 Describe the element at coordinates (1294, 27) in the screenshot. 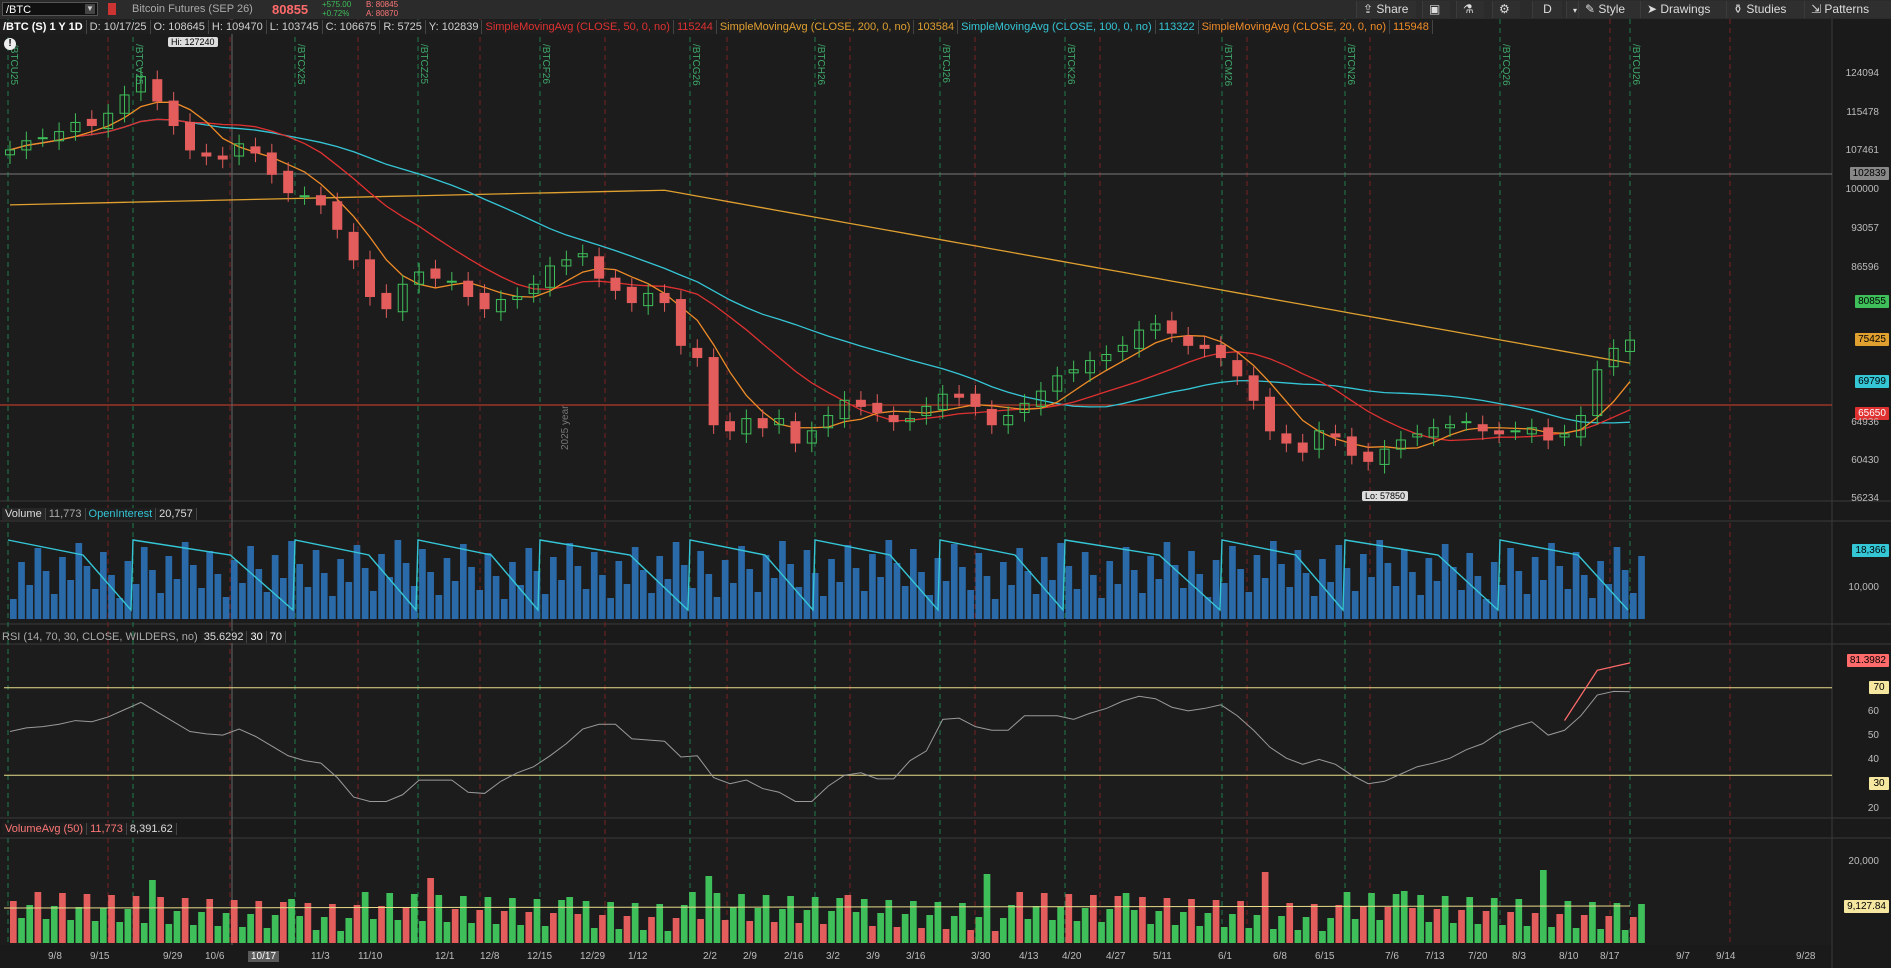

I see `sma20-label: SimpleMovingAvg (CLOSE, 20, 0, no)` at that location.